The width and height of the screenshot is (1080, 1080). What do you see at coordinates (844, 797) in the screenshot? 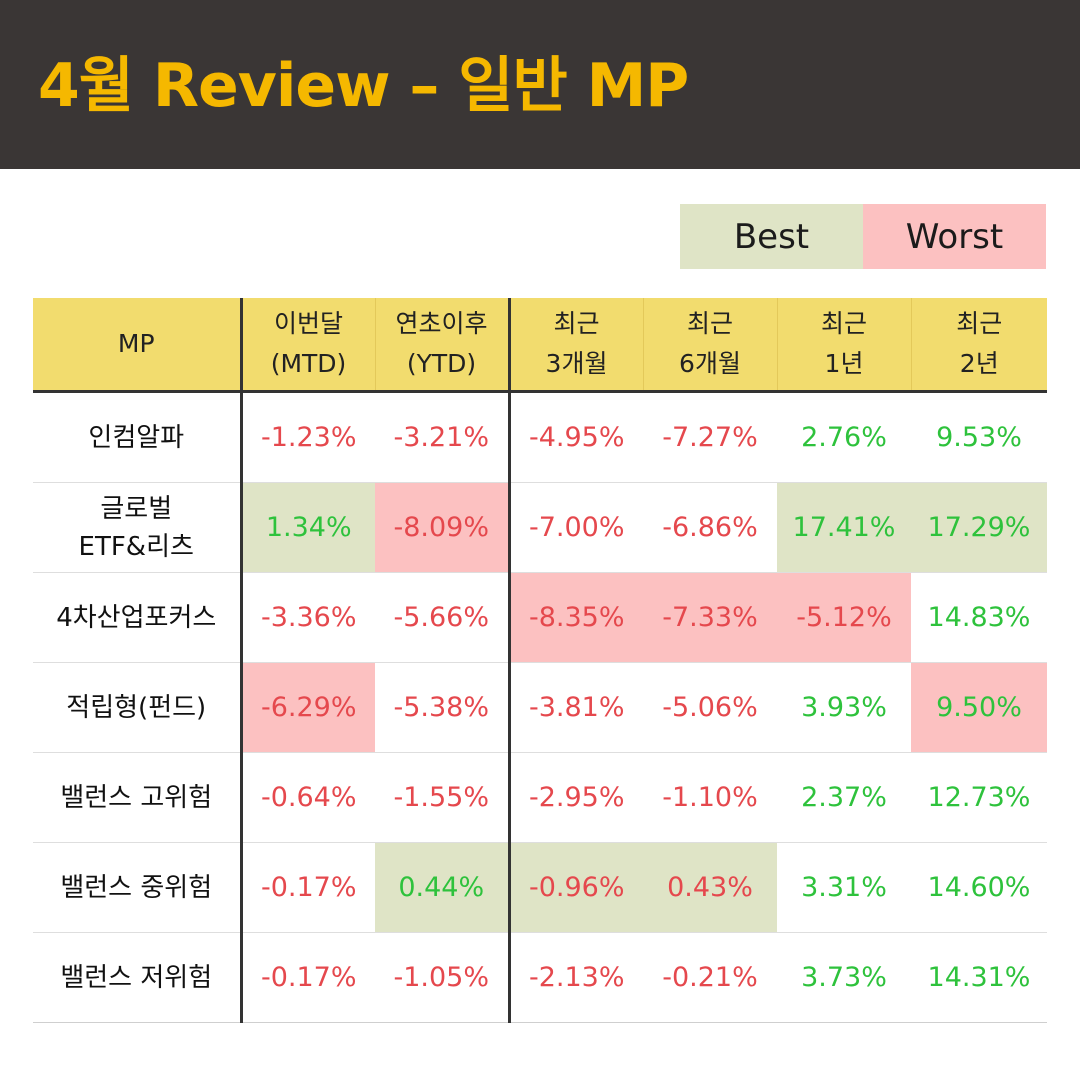
I see `value-cell: 2.37%` at bounding box center [844, 797].